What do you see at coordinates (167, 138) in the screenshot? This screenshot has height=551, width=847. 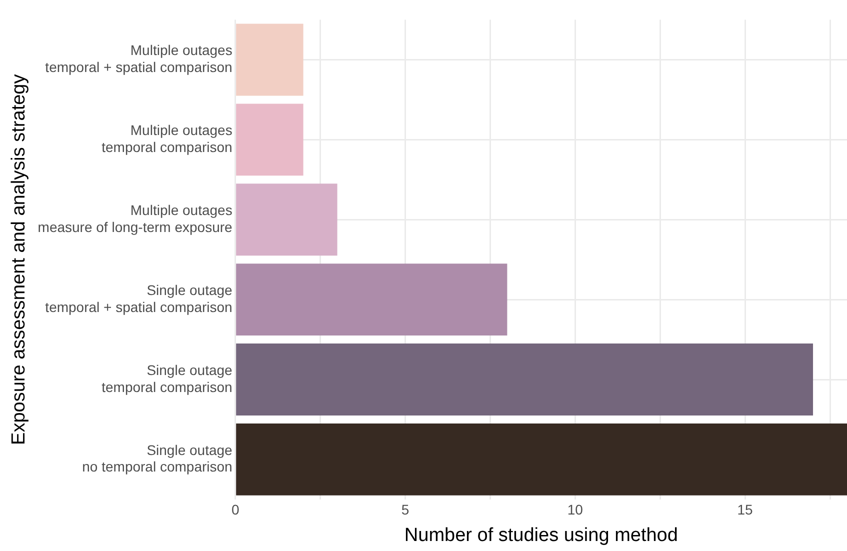 I see `y-tick-label: Multiple outages temporal comparison` at bounding box center [167, 138].